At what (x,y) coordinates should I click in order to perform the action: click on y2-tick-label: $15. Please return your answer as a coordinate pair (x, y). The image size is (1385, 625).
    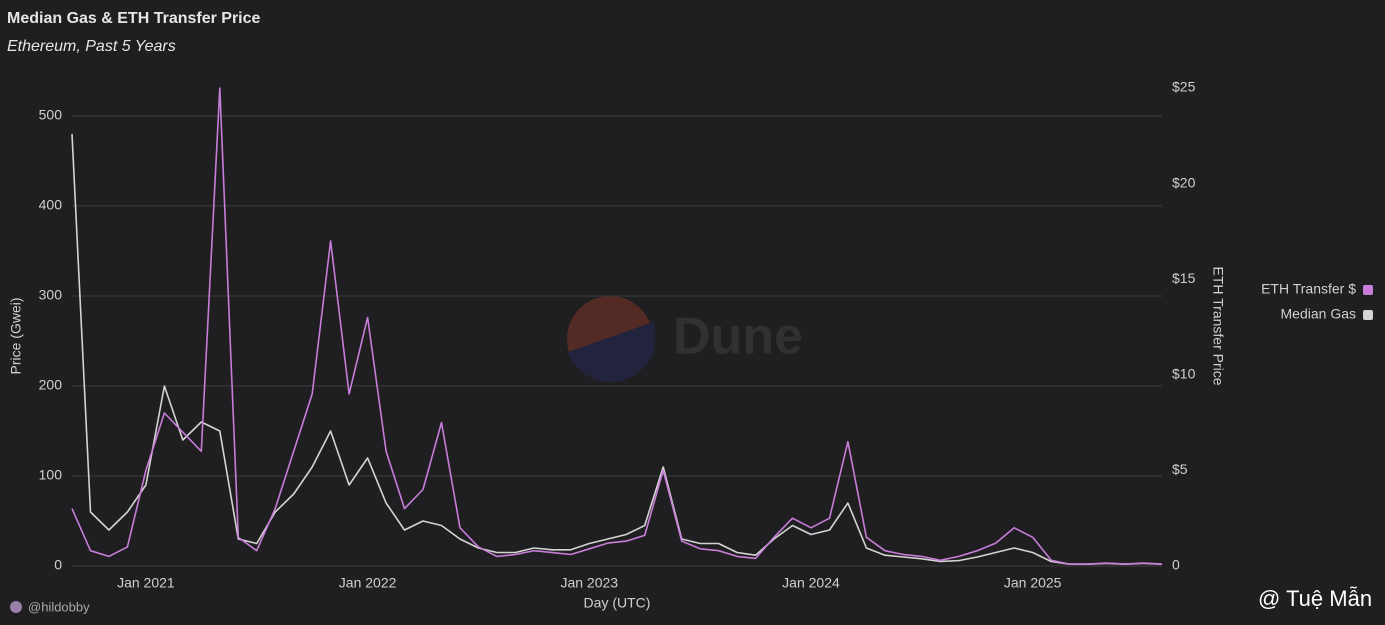
    Looking at the image, I should click on (1184, 278).